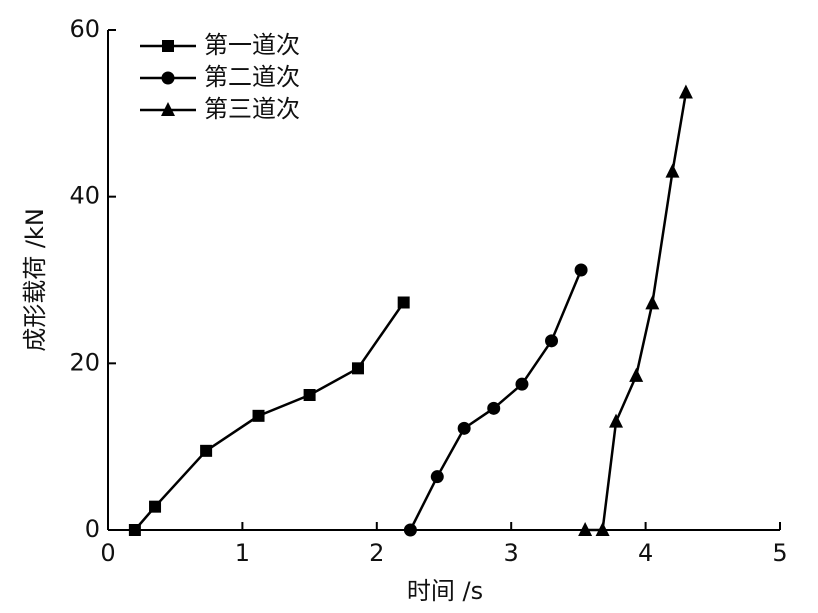  I want to click on x-tick-label: 0, so click(107, 553).